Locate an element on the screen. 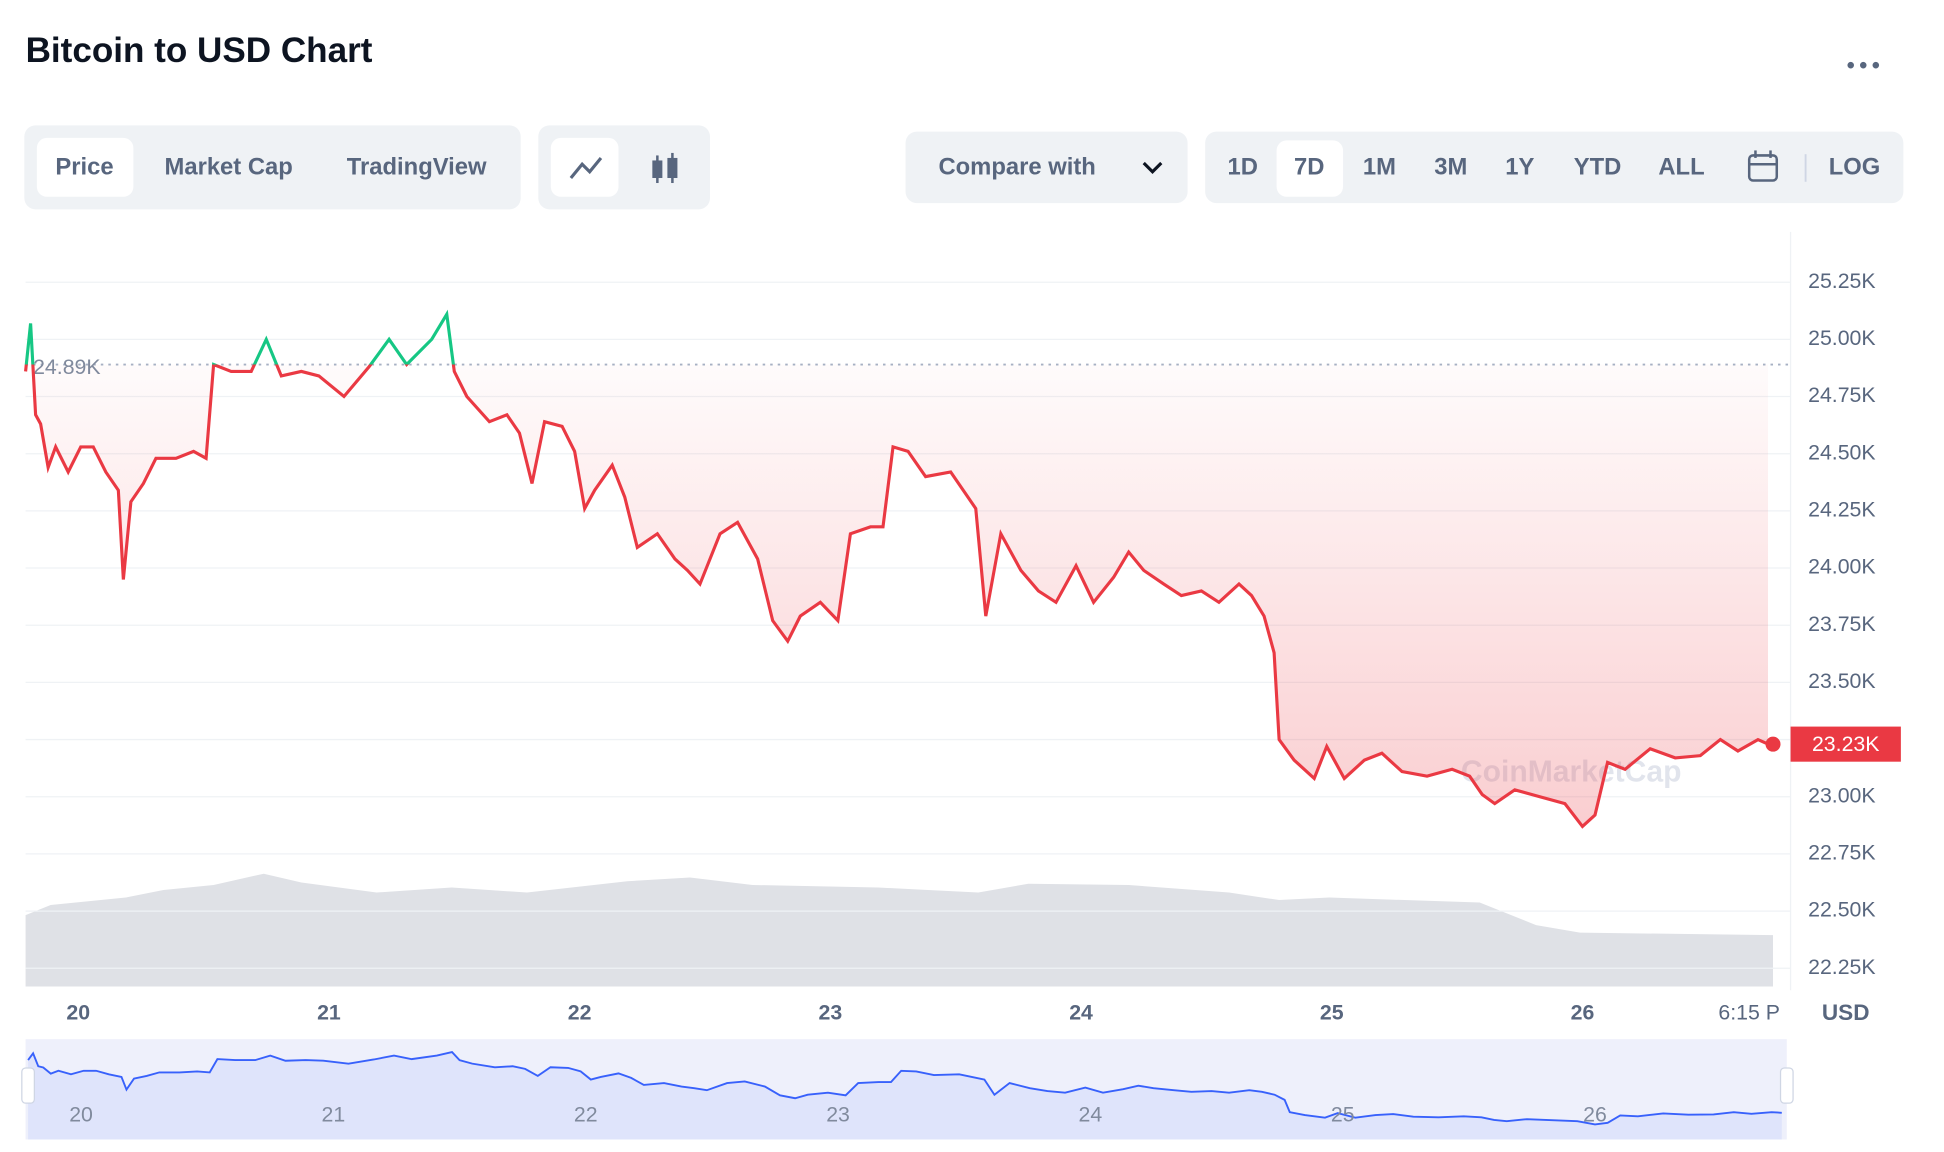 The image size is (1944, 1152). y-tick-label: 23.50K is located at coordinates (1842, 681).